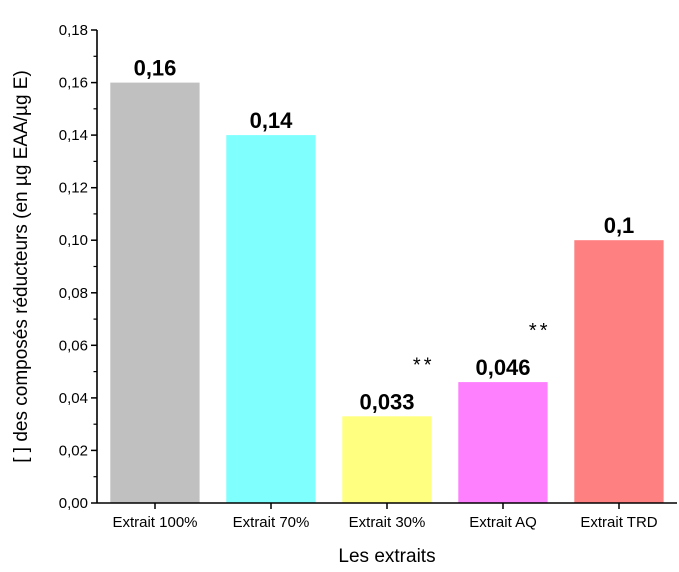 The height and width of the screenshot is (572, 679). Describe the element at coordinates (73, 188) in the screenshot. I see `y-tick-label: 0,12` at that location.